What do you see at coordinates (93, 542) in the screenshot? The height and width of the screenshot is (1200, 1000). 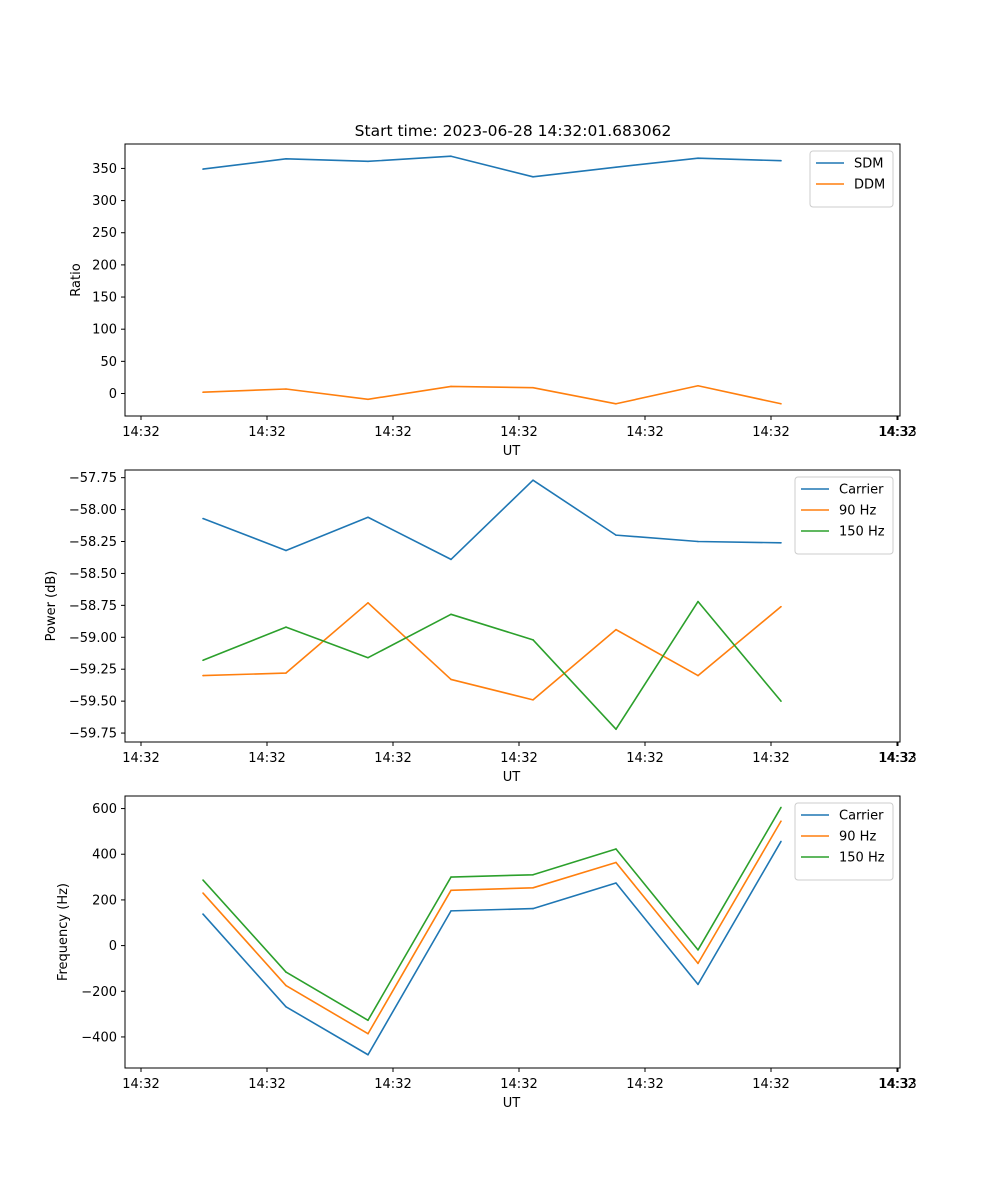 I see `y-tick-label: −58.25` at bounding box center [93, 542].